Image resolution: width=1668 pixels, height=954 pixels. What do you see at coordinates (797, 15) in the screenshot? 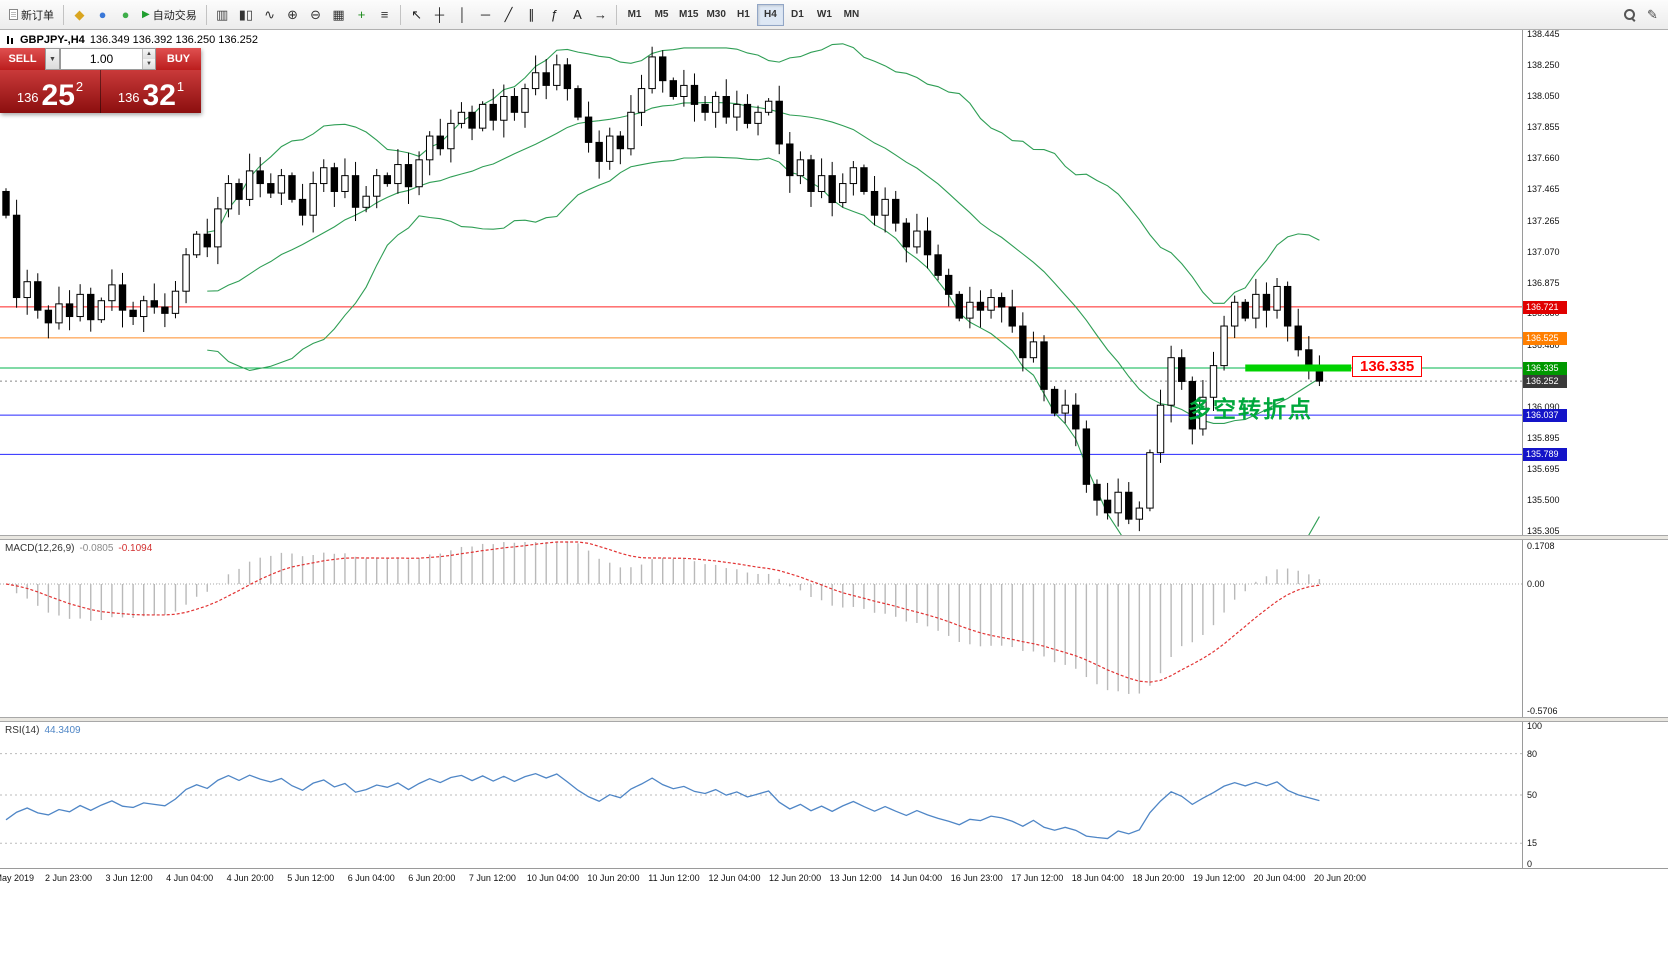
I see `timeframe-button-d1: D1` at bounding box center [797, 15].